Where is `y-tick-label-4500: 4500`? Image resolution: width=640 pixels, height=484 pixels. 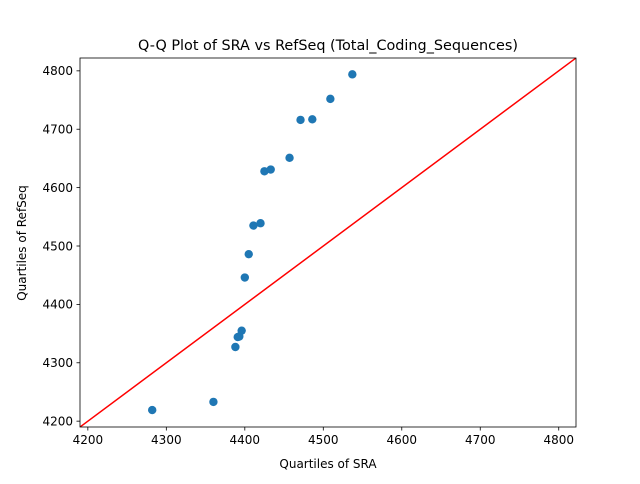
y-tick-label-4500: 4500 is located at coordinates (57, 246).